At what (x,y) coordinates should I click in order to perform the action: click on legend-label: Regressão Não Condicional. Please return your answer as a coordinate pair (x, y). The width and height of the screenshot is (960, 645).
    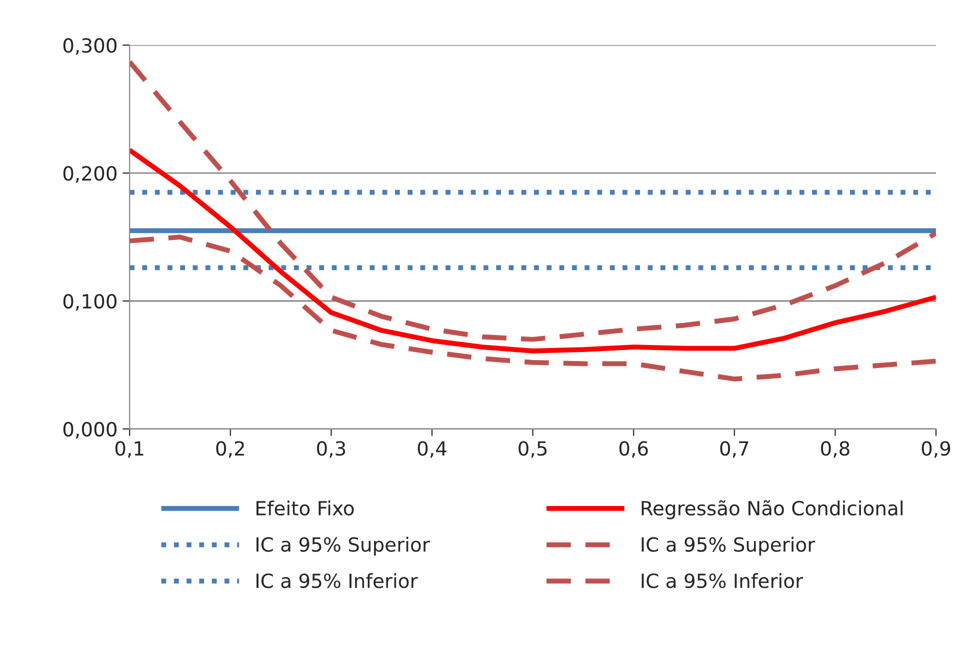
    Looking at the image, I should click on (772, 510).